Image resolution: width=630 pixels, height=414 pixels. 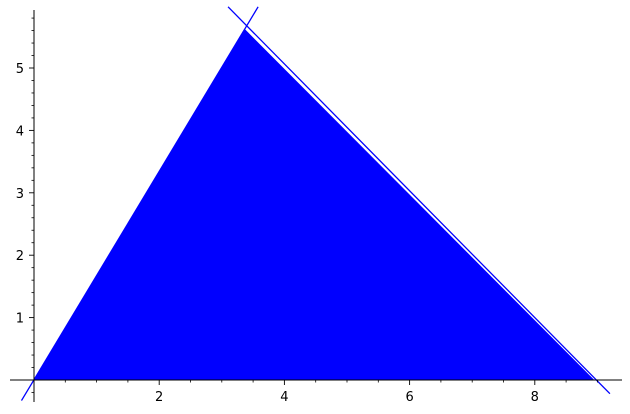 What do you see at coordinates (535, 397) in the screenshot?
I see `x-tick-label: 8` at bounding box center [535, 397].